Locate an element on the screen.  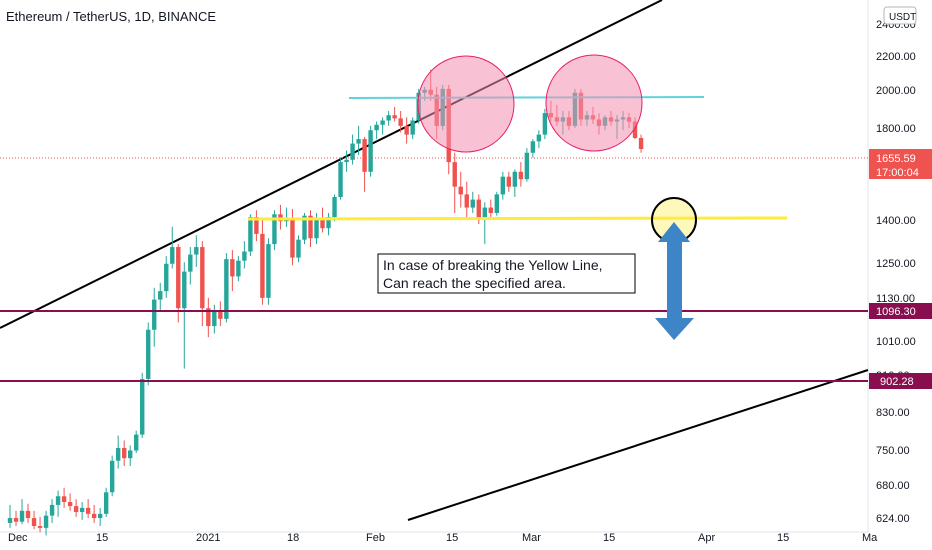
currency-button is located at coordinates (900, 15).